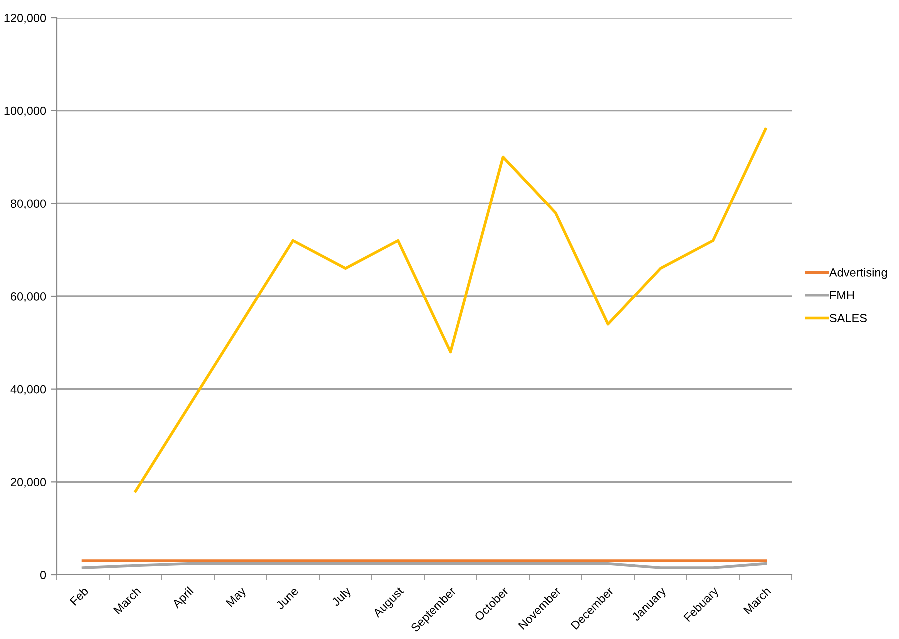 The height and width of the screenshot is (639, 899). I want to click on y-tick-label: 60,000, so click(28, 297).